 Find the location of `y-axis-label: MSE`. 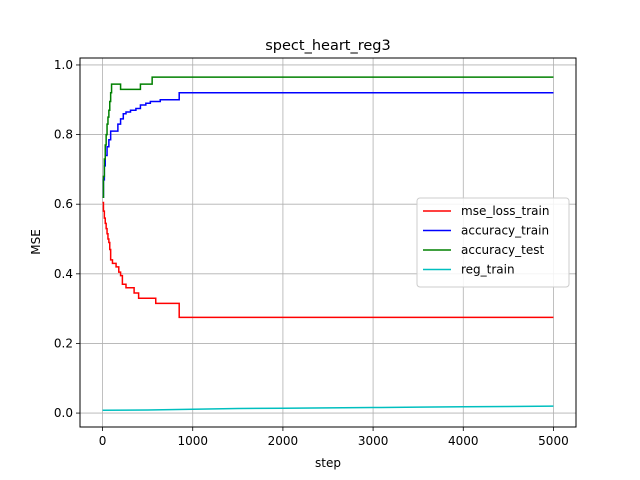

y-axis-label: MSE is located at coordinates (36, 242).